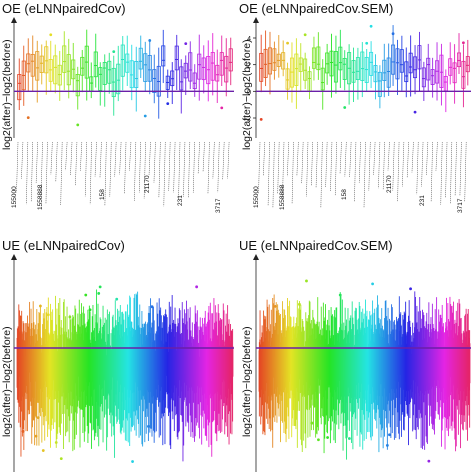 The width and height of the screenshot is (474, 474). Describe the element at coordinates (256, 257) in the screenshot. I see `y-axis-arrow` at that location.